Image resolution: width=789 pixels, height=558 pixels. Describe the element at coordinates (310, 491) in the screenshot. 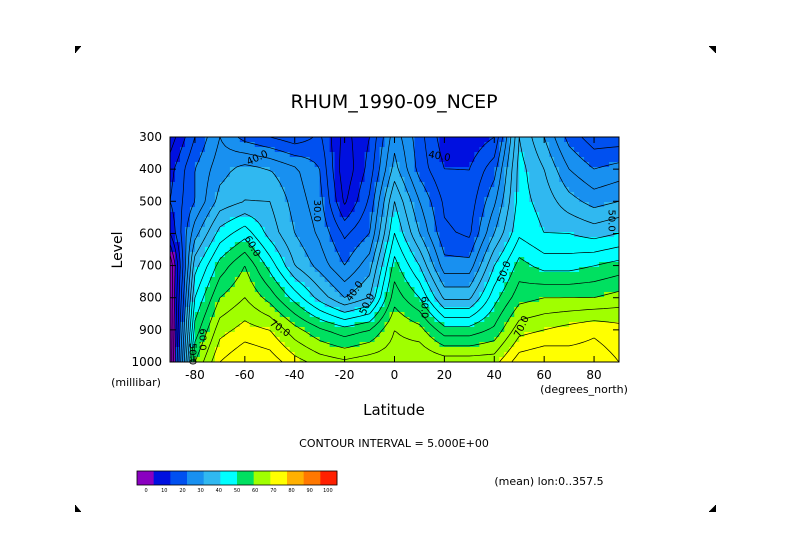

I see `colorbar-tick-label: 90` at that location.